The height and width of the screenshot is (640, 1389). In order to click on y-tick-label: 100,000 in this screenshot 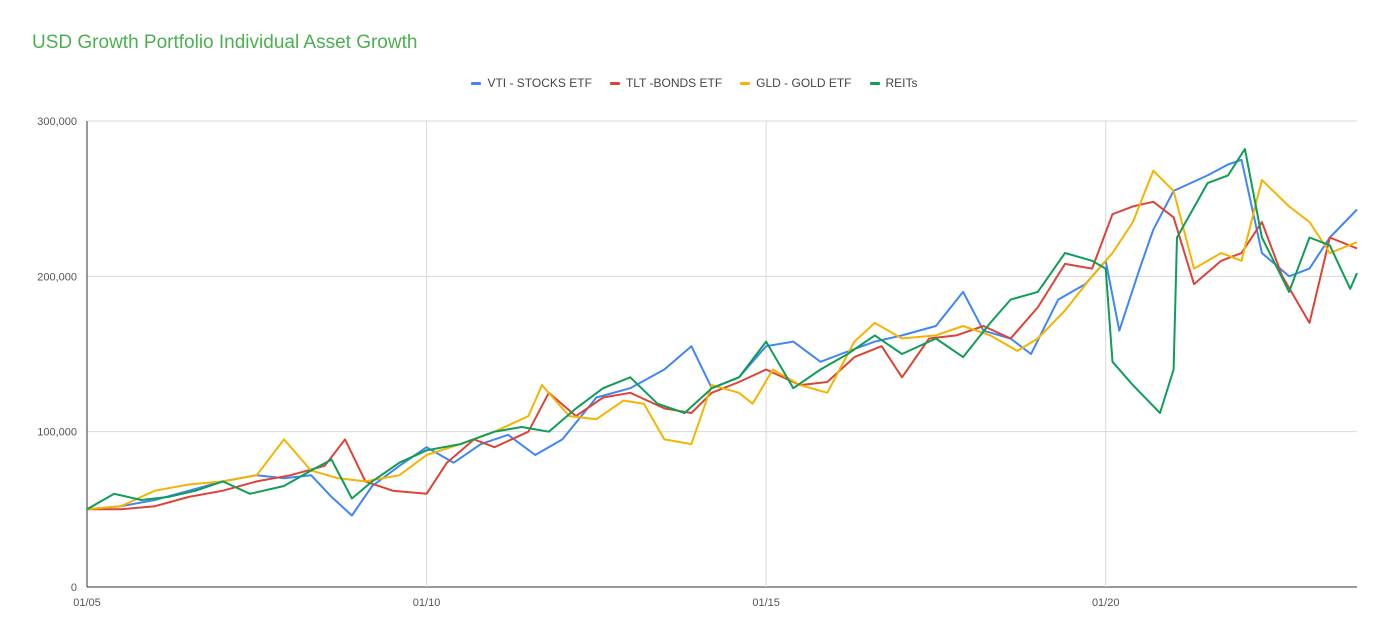, I will do `click(57, 433)`.